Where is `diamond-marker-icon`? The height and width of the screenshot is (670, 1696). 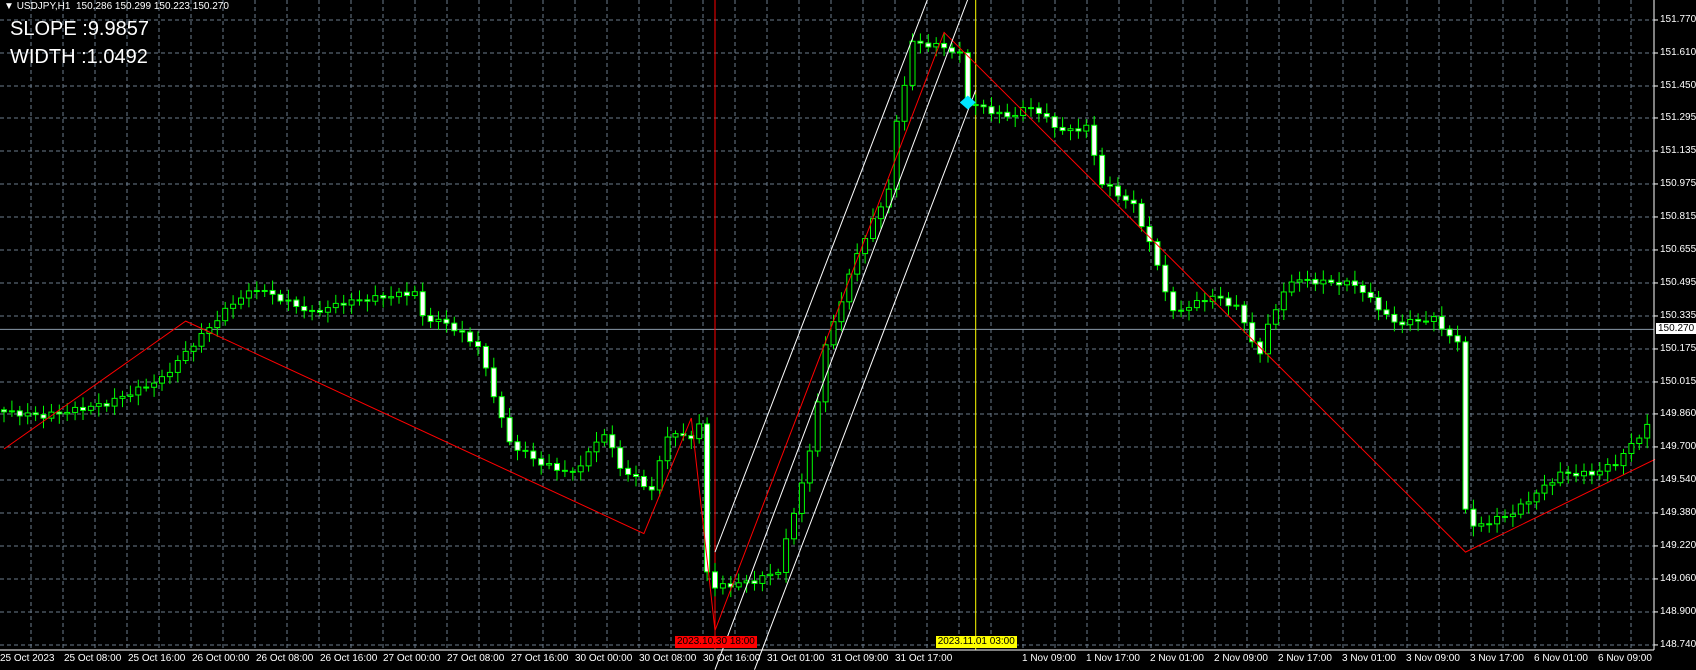 diamond-marker-icon is located at coordinates (967, 102).